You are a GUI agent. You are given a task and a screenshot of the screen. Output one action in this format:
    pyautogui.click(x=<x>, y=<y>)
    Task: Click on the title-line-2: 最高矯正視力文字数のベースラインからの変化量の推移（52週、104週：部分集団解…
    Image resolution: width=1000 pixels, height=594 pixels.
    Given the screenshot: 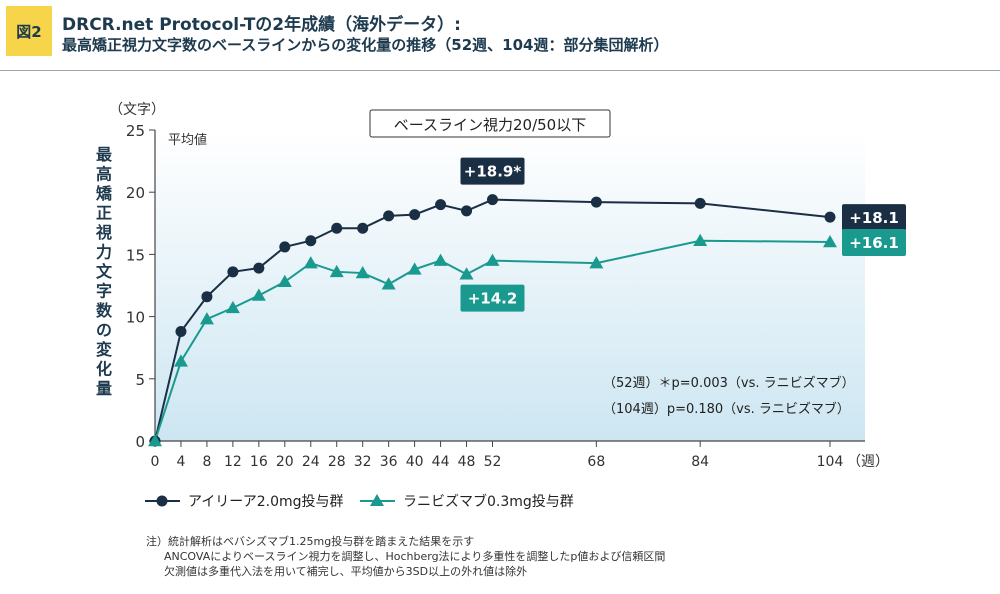 What is the action you would take?
    pyautogui.click(x=365, y=45)
    